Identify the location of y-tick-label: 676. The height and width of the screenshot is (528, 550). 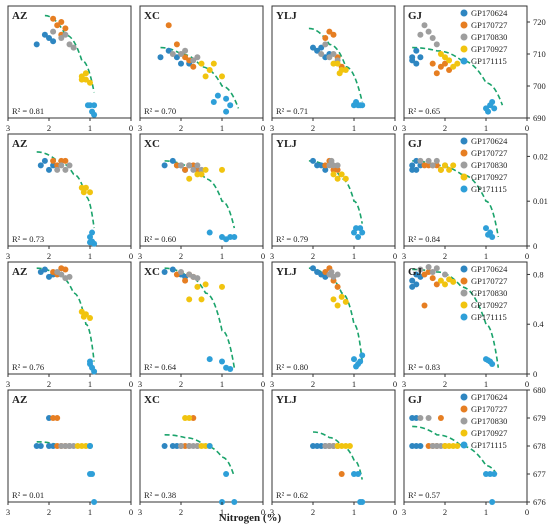
(539, 502).